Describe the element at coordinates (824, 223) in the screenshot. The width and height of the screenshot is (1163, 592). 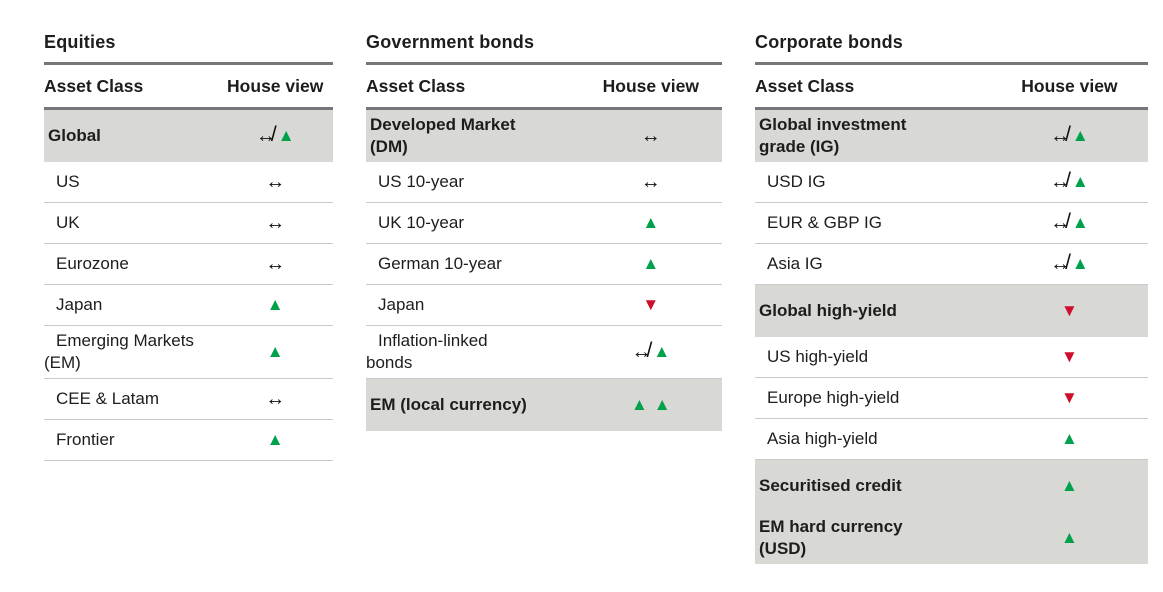
I see `asset-class-label: EUR & GBP IG` at that location.